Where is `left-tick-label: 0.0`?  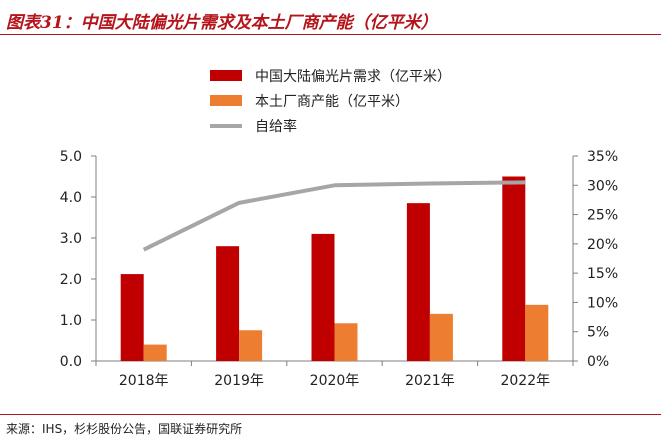 left-tick-label: 0.0 is located at coordinates (71, 362).